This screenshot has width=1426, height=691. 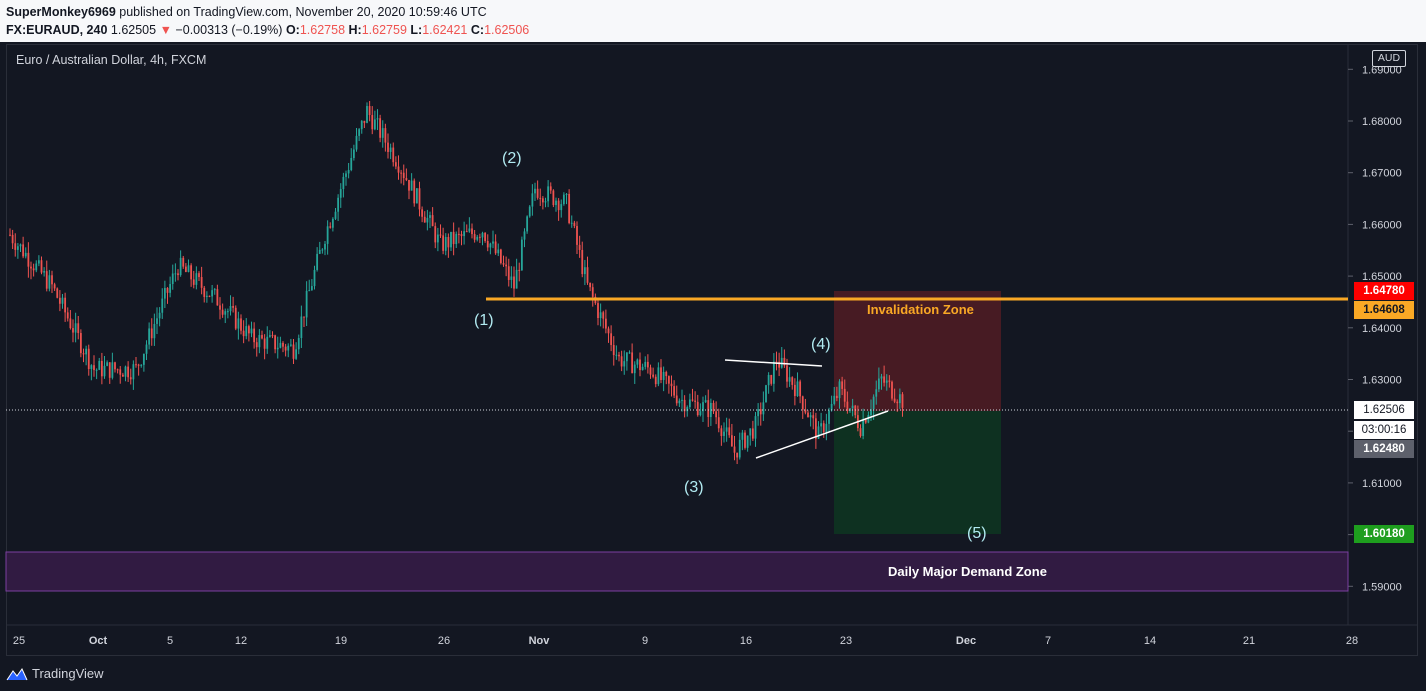 I want to click on author-name: SuperMonkey6969, so click(x=61, y=12).